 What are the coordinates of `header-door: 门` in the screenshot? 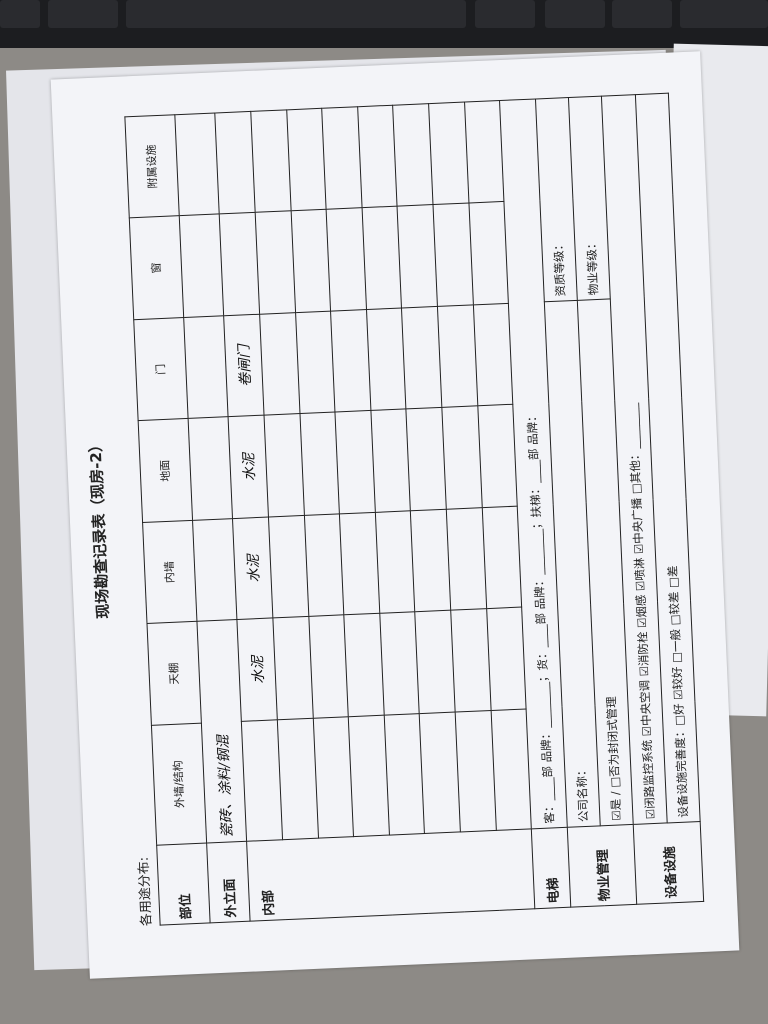 It's located at (160, 369).